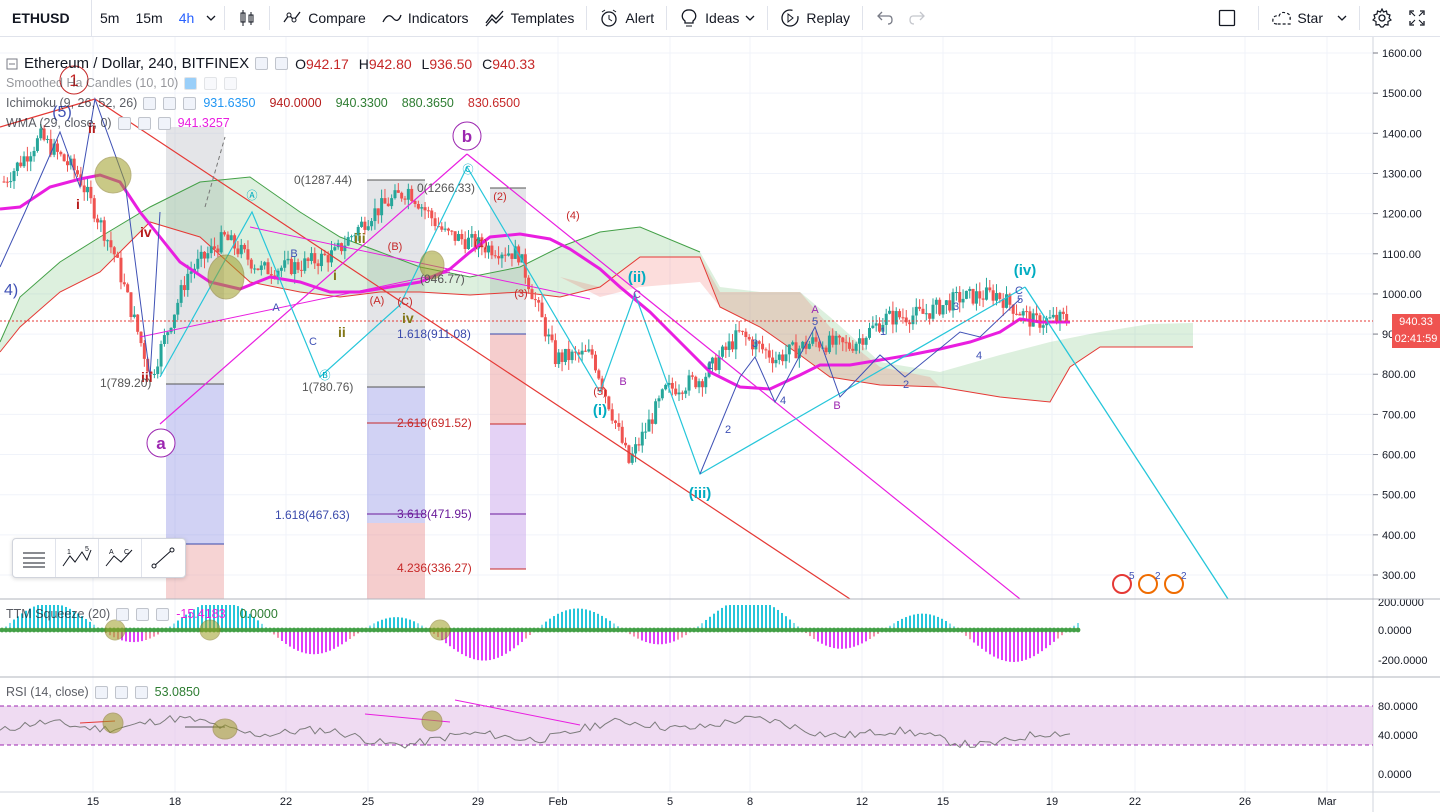 Image resolution: width=1440 pixels, height=812 pixels. I want to click on divider, so click(1359, 18).